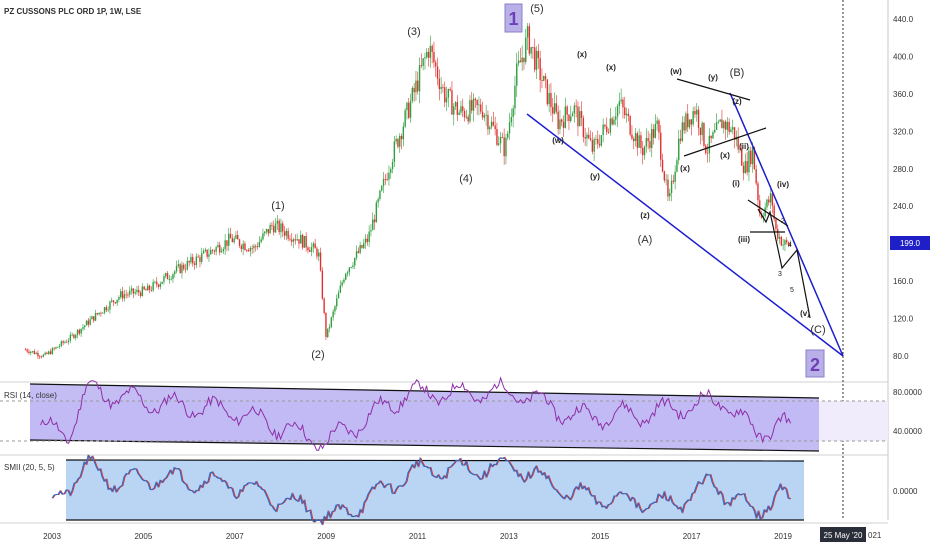 This screenshot has width=932, height=550. What do you see at coordinates (768, 213) in the screenshot?
I see `small-wedge-top` at bounding box center [768, 213].